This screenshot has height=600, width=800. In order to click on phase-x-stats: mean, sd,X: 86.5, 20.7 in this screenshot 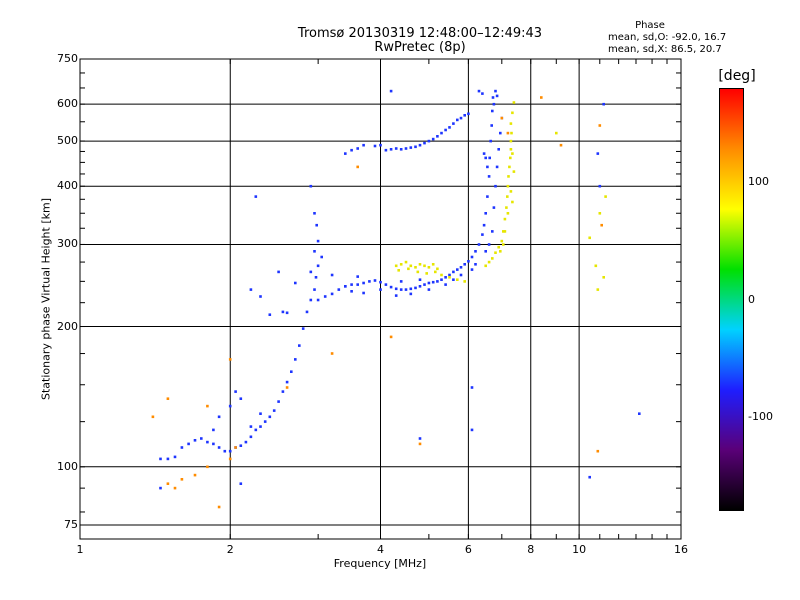, I will do `click(665, 49)`.